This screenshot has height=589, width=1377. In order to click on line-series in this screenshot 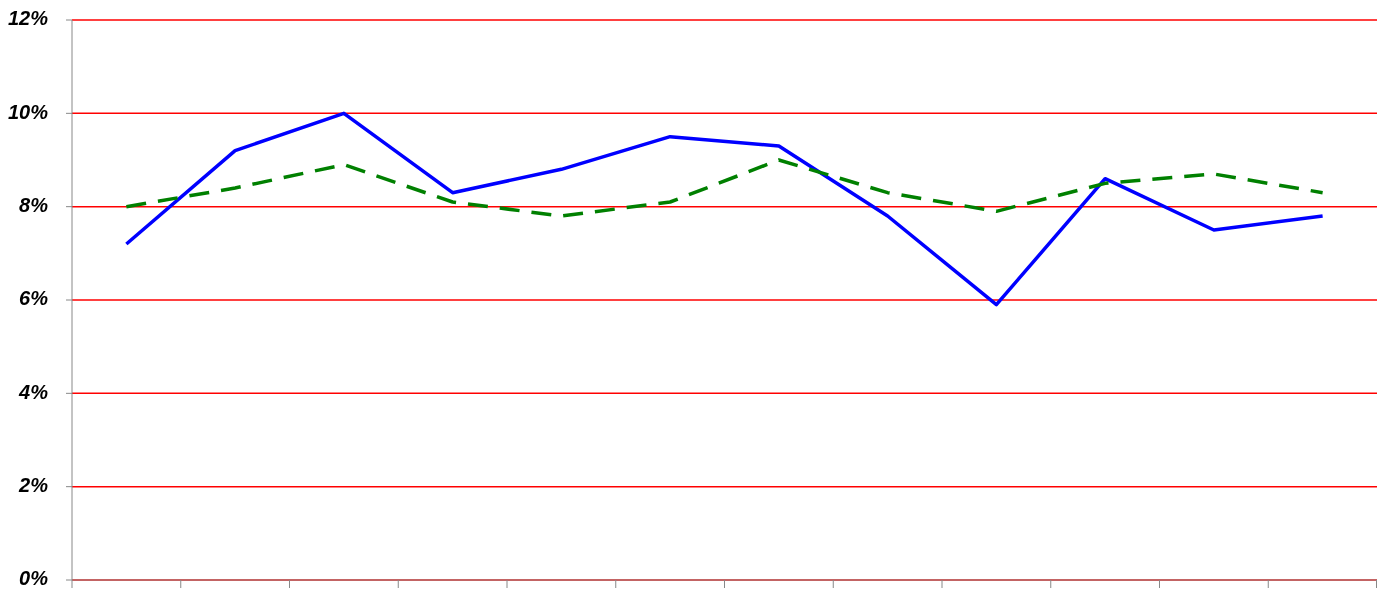, I will do `click(724, 188)`.